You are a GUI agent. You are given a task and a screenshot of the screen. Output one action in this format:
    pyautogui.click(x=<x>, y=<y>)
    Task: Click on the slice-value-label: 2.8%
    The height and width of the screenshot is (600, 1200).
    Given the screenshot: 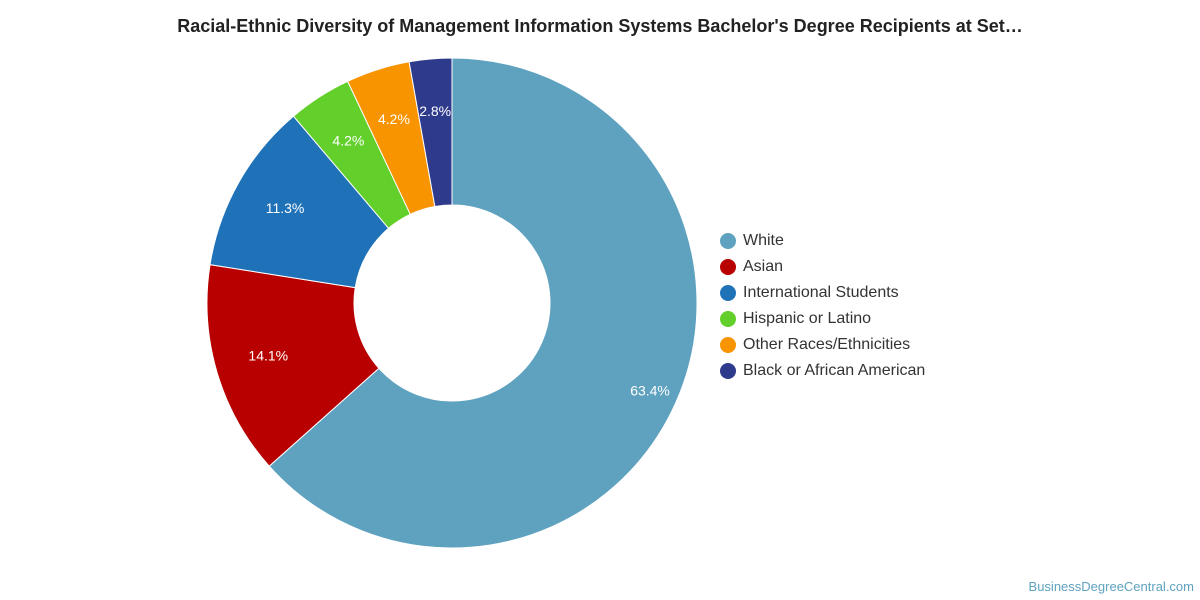 What is the action you would take?
    pyautogui.click(x=435, y=111)
    